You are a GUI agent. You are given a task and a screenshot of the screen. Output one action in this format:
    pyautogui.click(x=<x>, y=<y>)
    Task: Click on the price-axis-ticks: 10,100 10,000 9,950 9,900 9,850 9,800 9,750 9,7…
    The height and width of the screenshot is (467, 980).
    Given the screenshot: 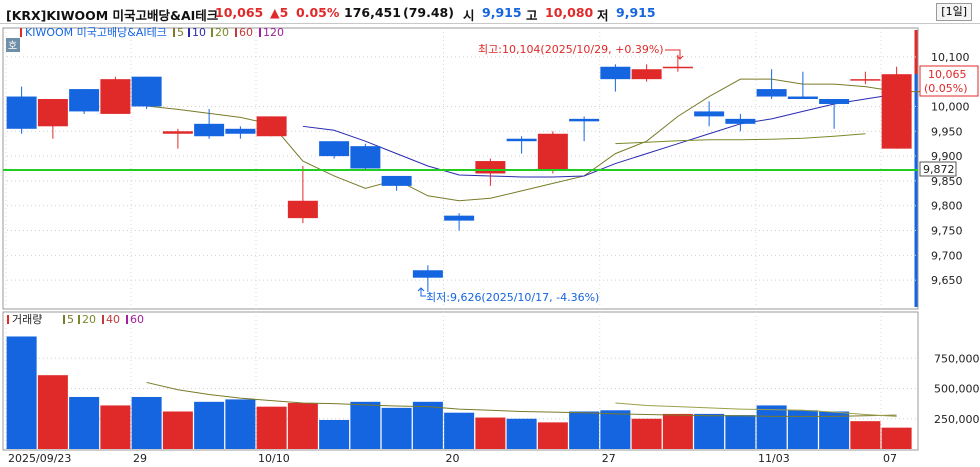 What is the action you would take?
    pyautogui.click(x=950, y=169)
    